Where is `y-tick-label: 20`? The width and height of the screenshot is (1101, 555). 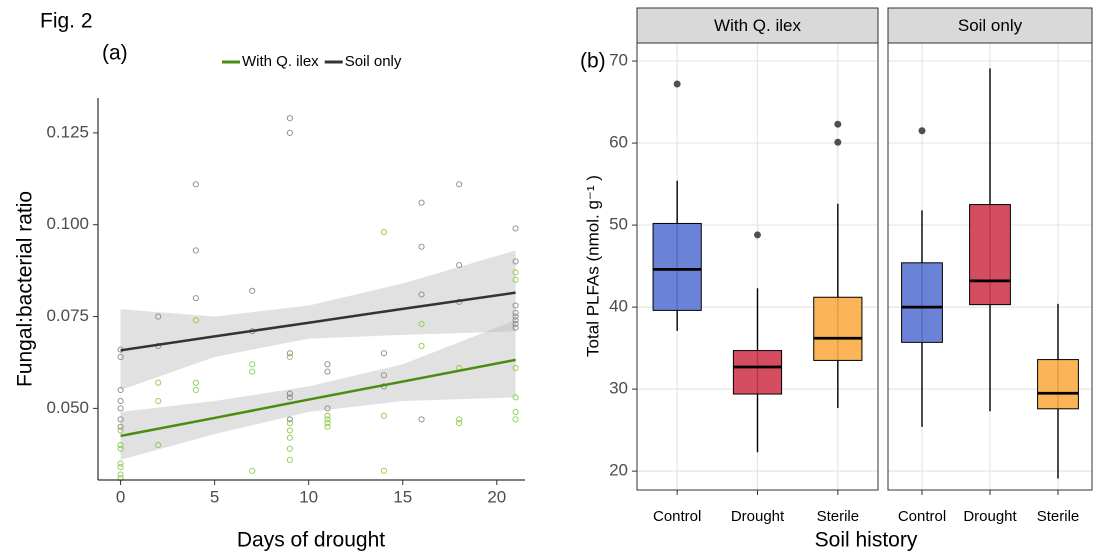 y-tick-label: 20 is located at coordinates (618, 470).